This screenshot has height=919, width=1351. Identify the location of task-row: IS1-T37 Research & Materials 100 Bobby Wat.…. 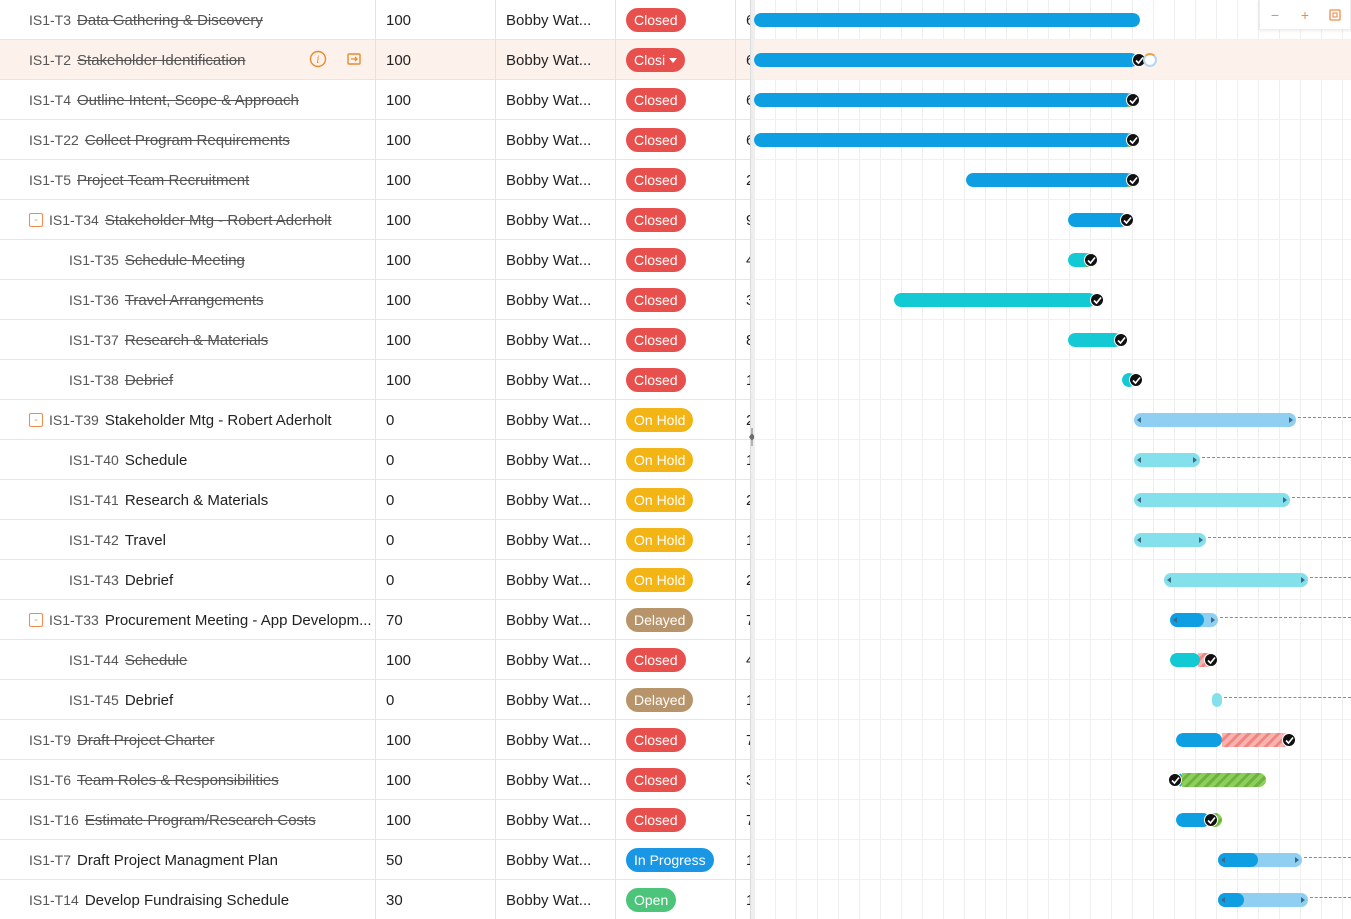
(375, 340).